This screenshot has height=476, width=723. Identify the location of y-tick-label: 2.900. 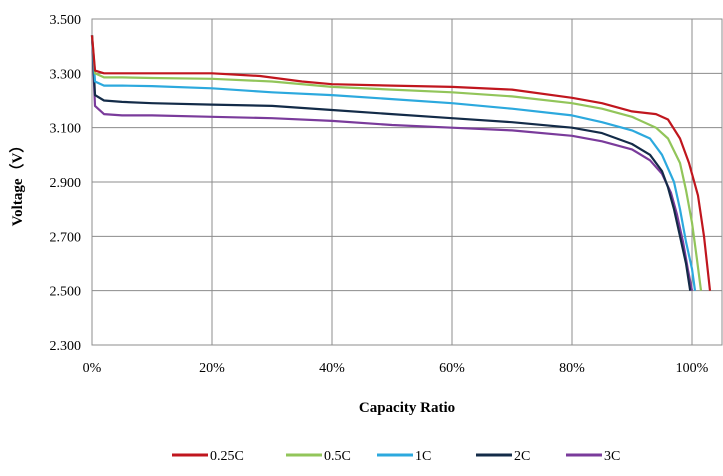
(66, 183).